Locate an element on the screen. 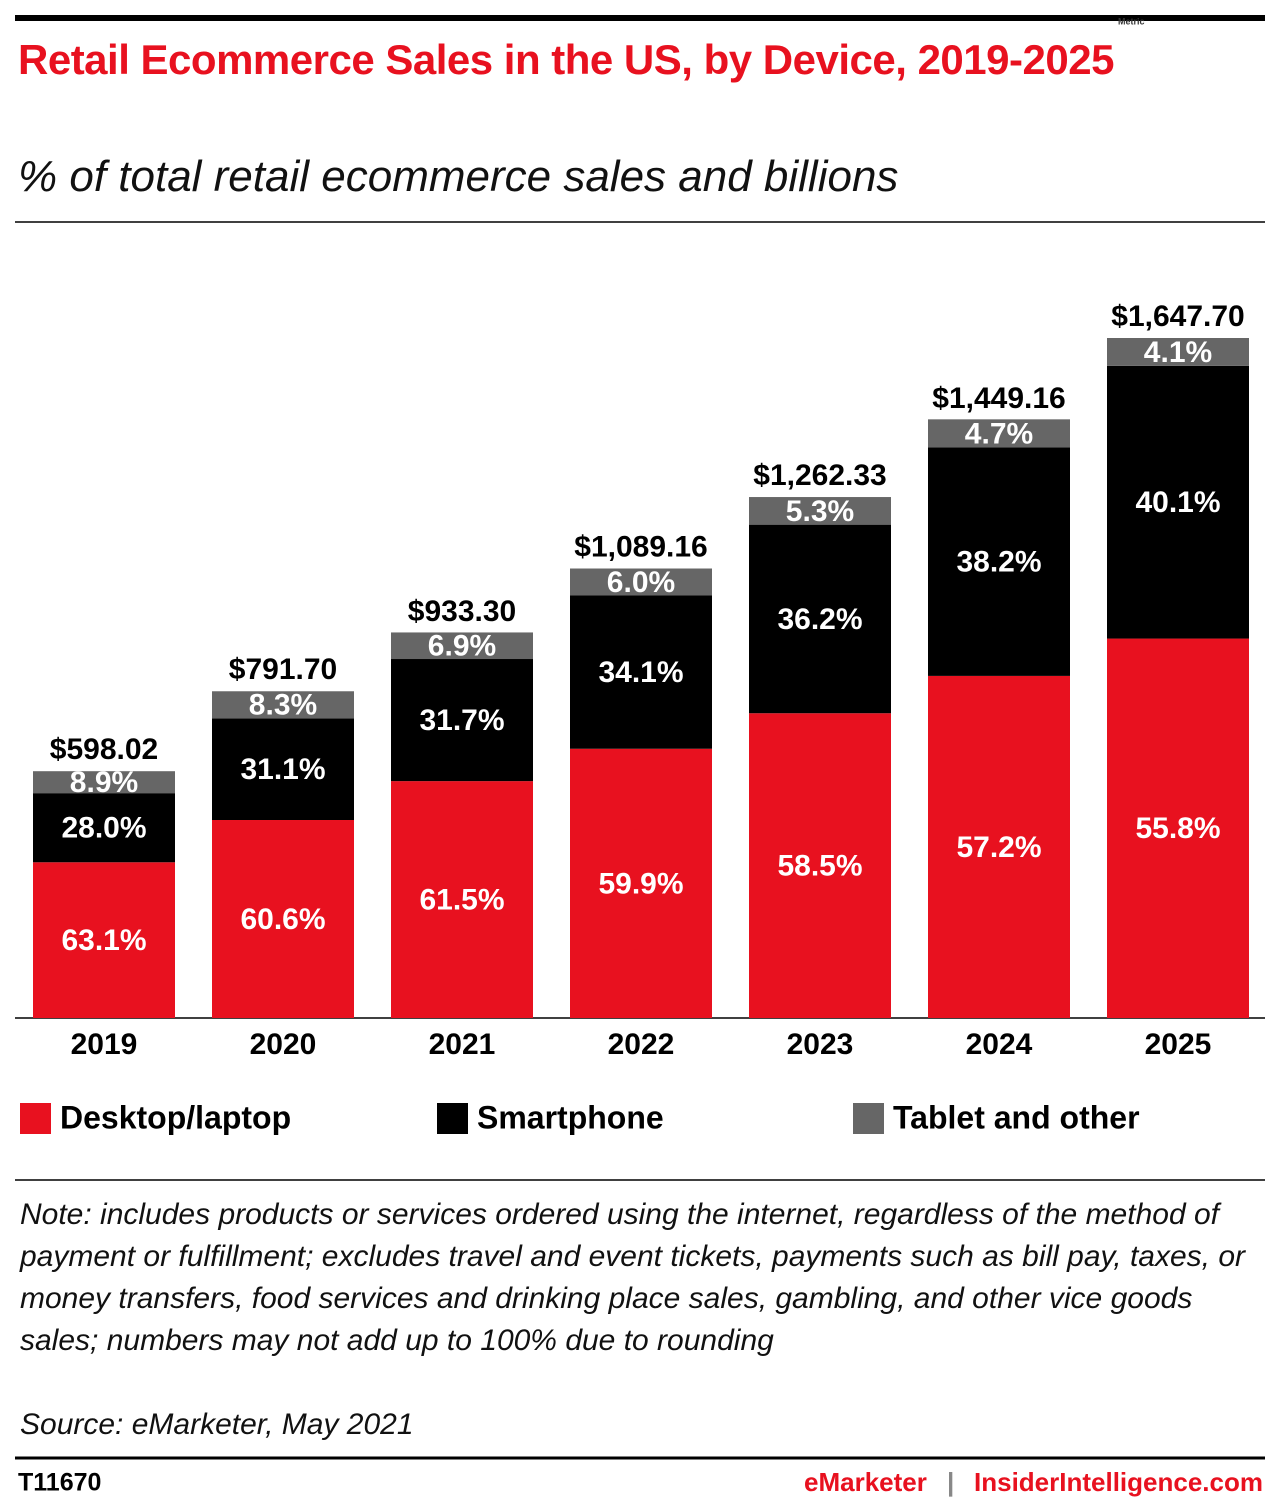 This screenshot has height=1499, width=1280. brand: eMarketer is located at coordinates (865, 1482).